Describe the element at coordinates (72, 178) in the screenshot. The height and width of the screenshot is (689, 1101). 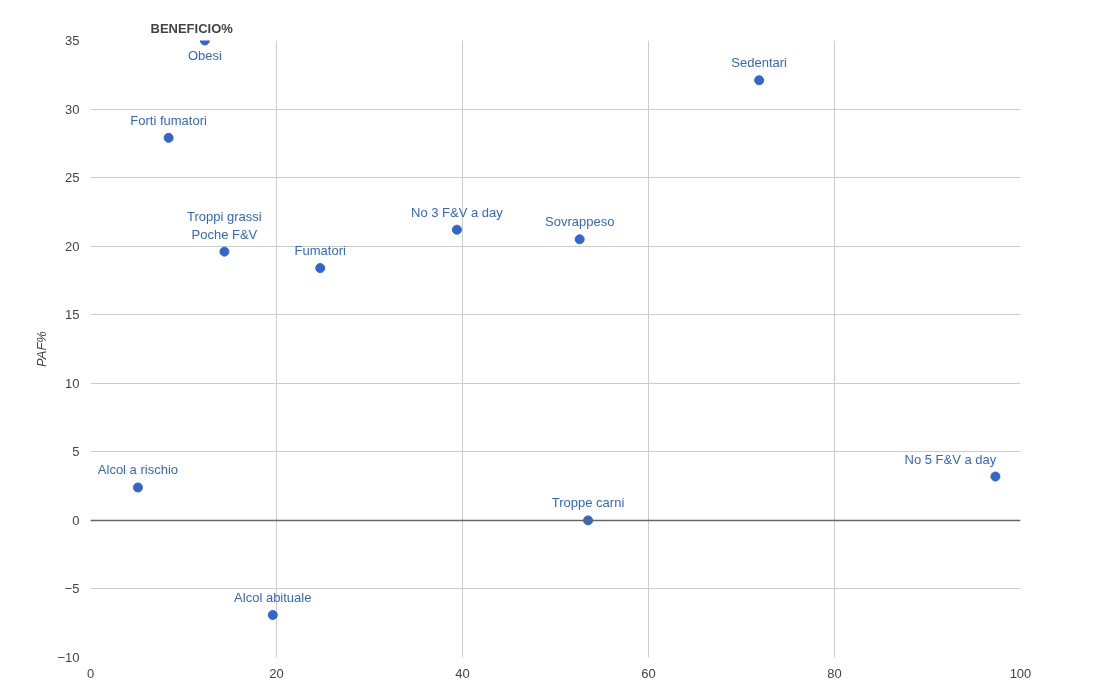
I see `y-tick-label: 25` at that location.